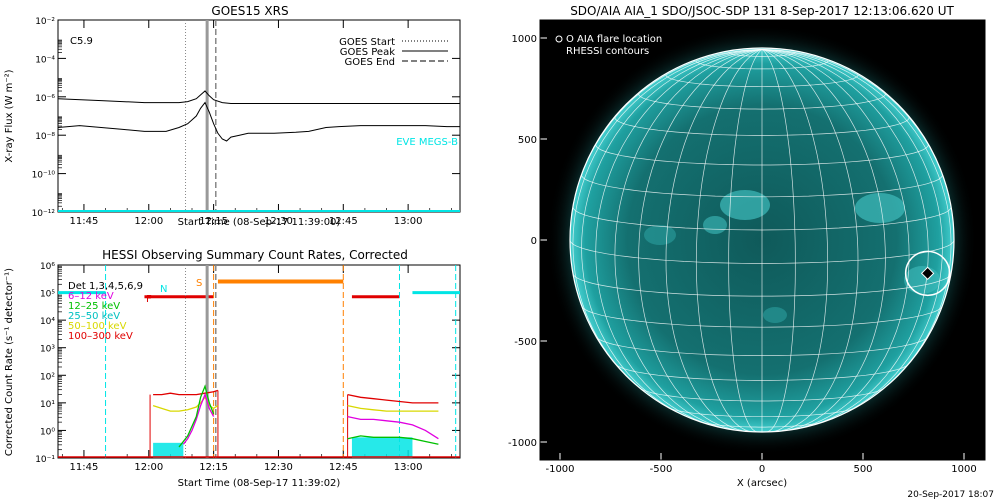  I want to click on hessi-y-tick-label: 10¹, so click(47, 405).